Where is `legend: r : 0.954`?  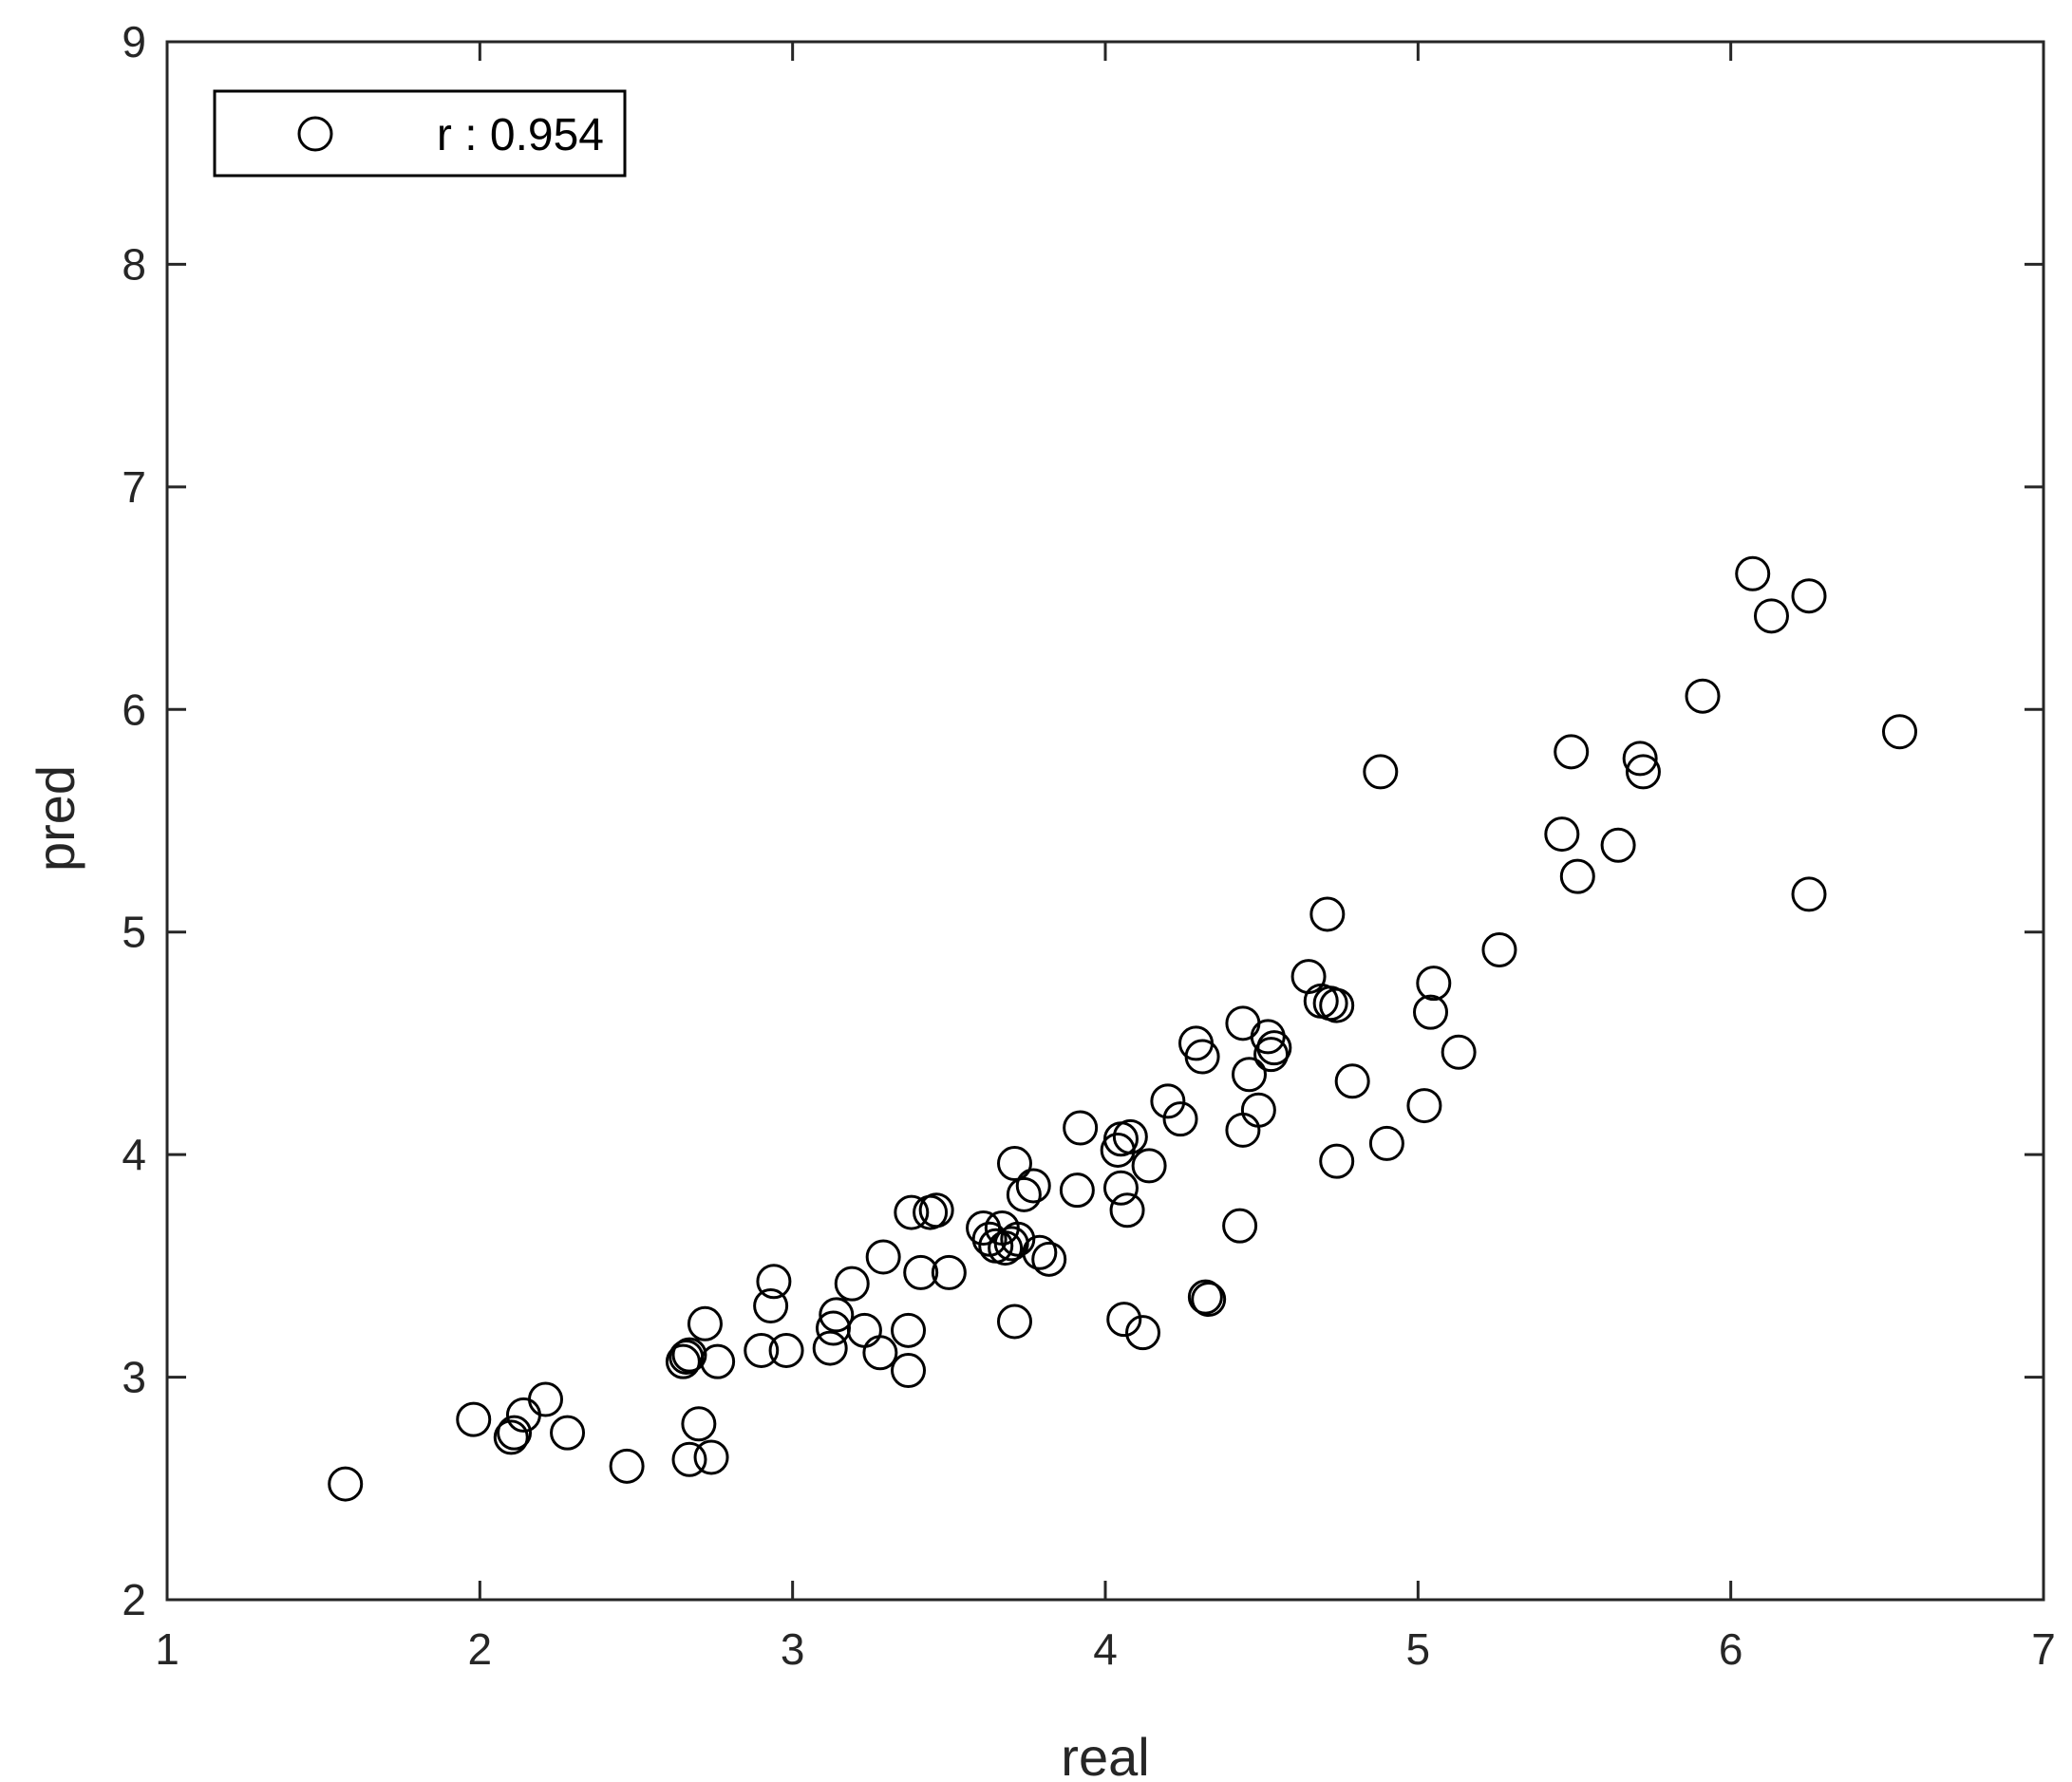 legend: r : 0.954 is located at coordinates (420, 133).